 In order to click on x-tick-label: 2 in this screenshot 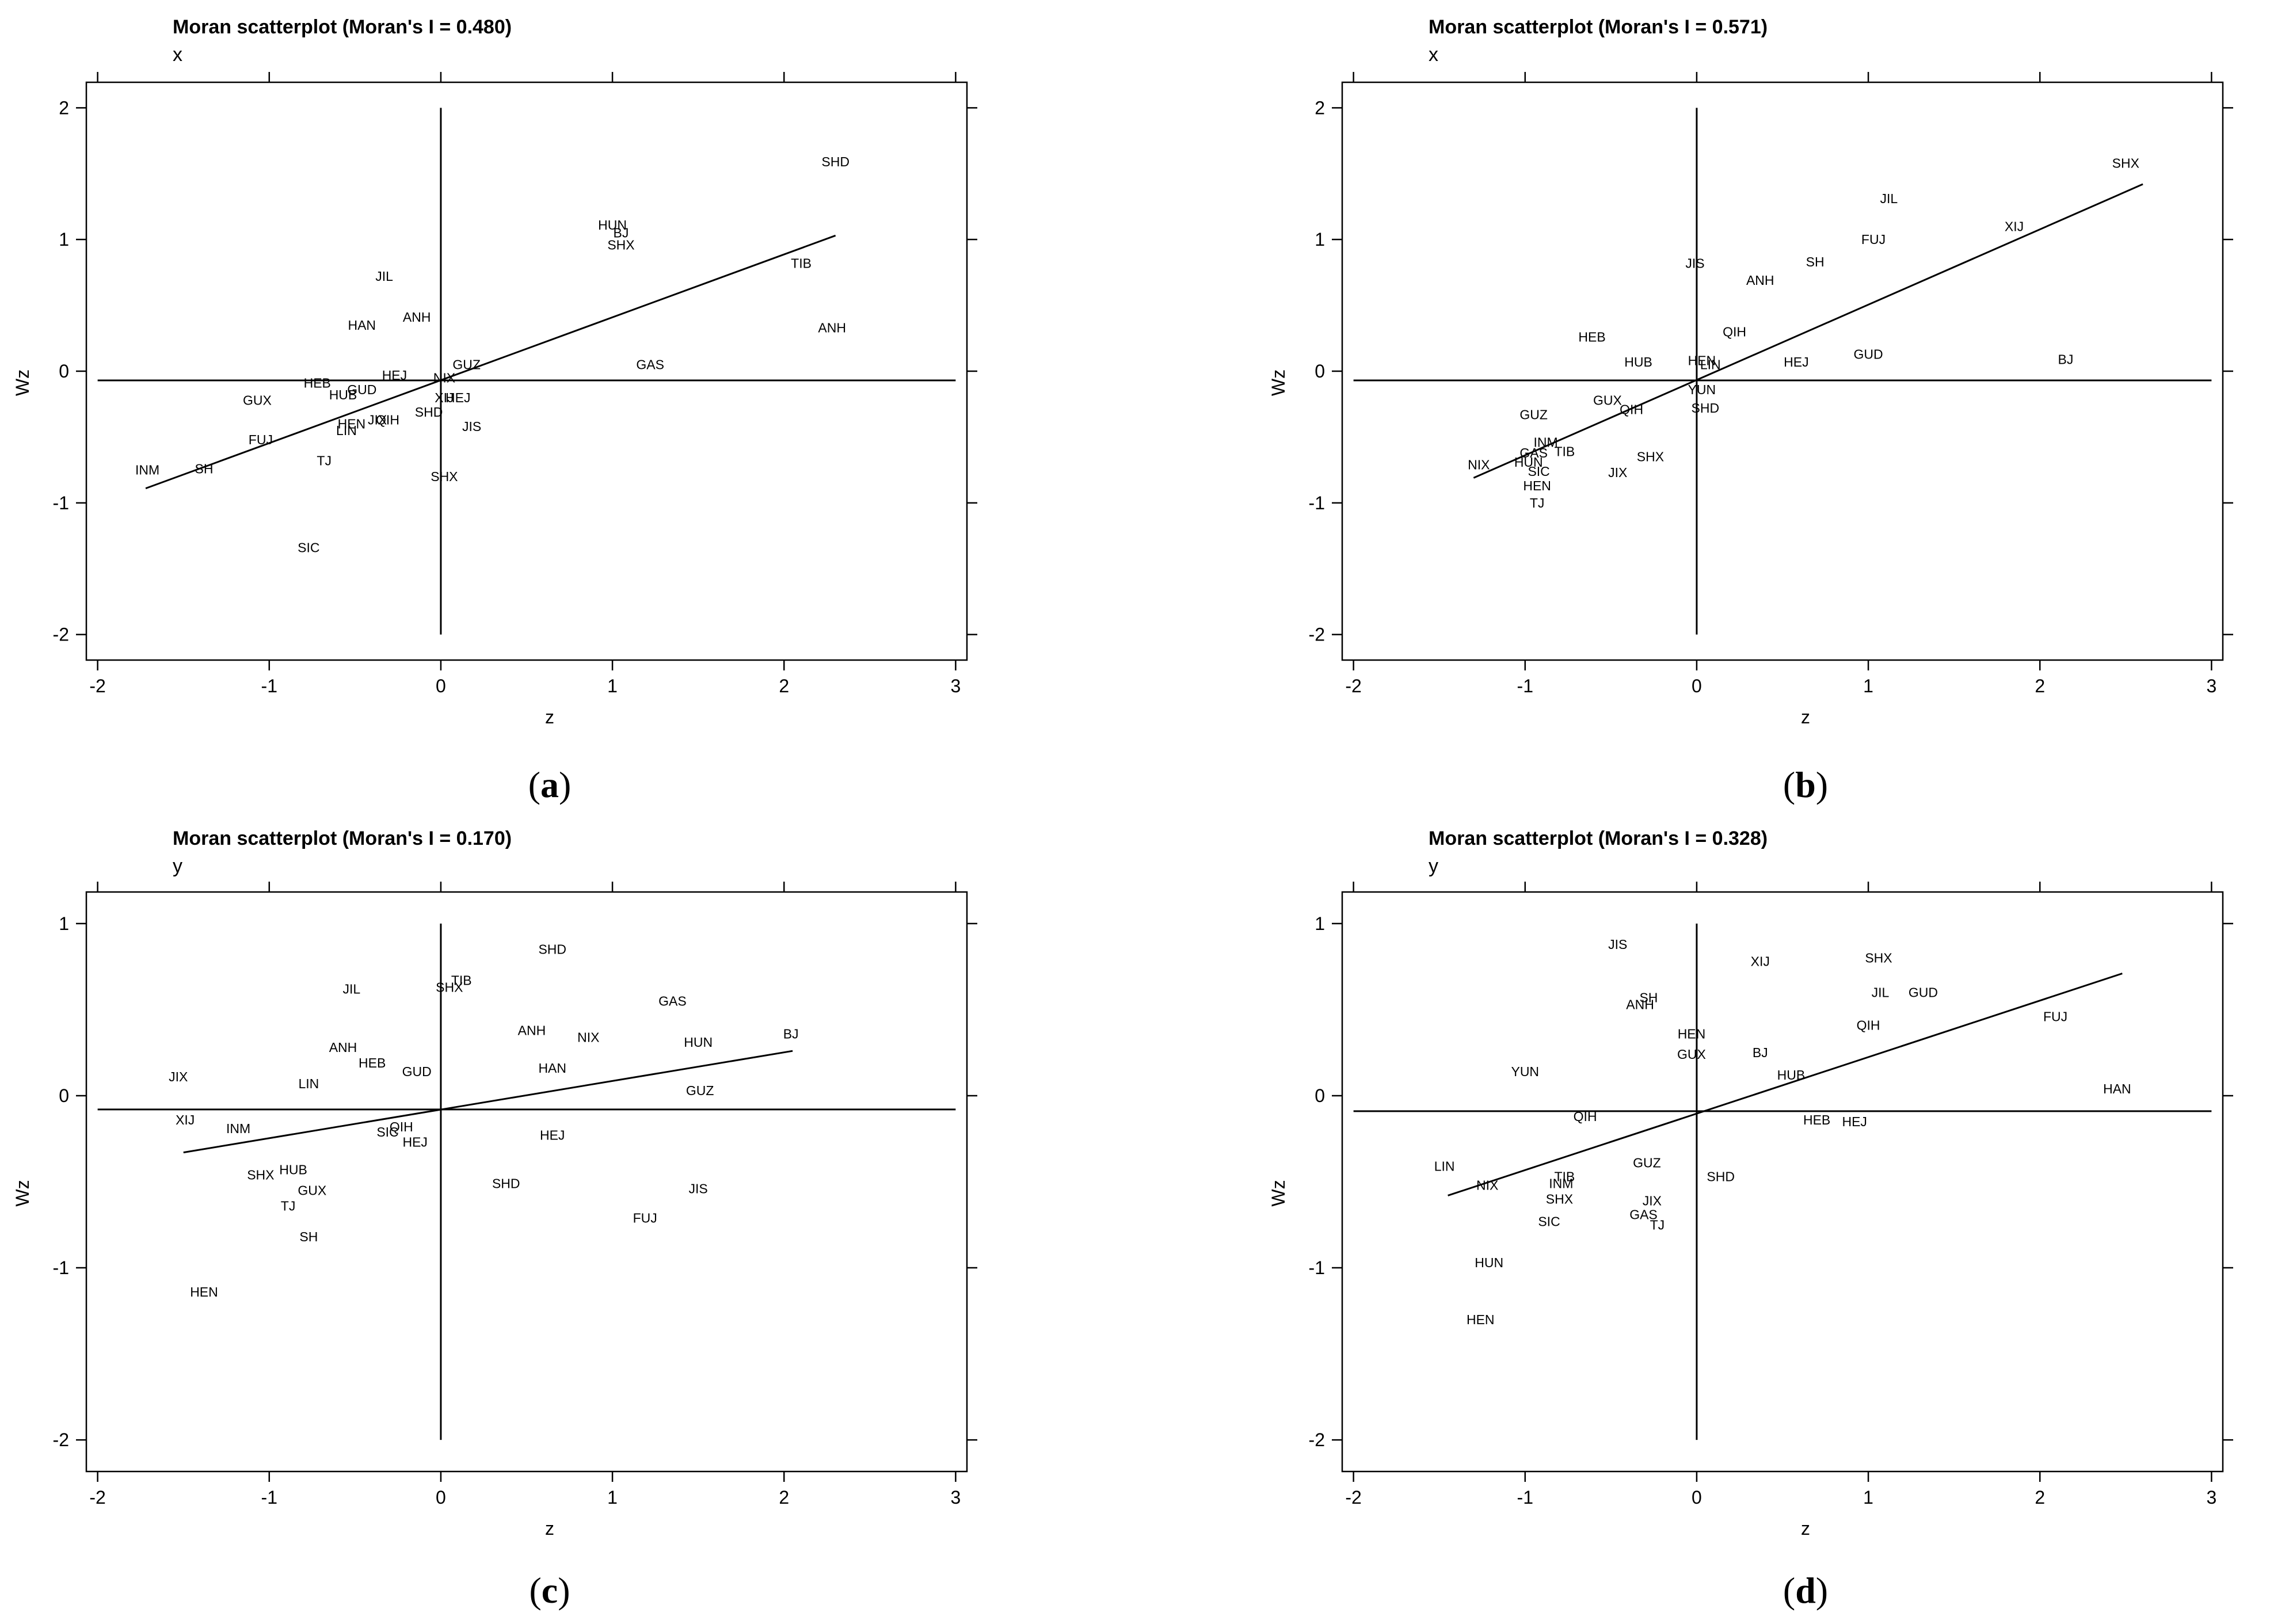, I will do `click(2040, 686)`.